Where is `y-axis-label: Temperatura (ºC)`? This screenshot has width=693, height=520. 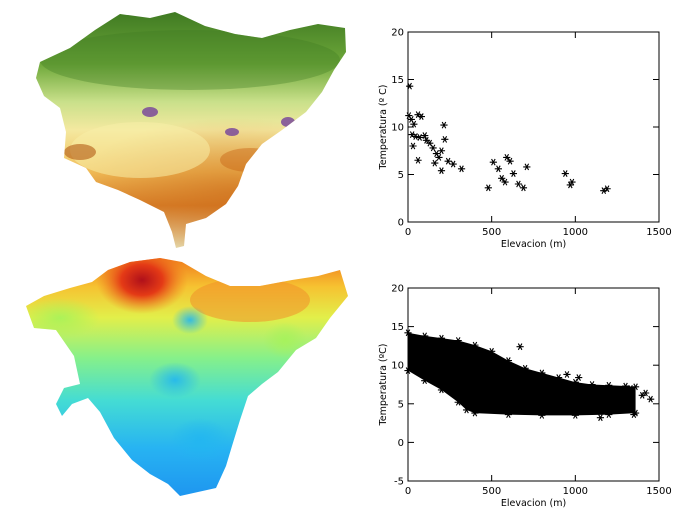 y-axis-label: Temperatura (ºC) is located at coordinates (383, 385).